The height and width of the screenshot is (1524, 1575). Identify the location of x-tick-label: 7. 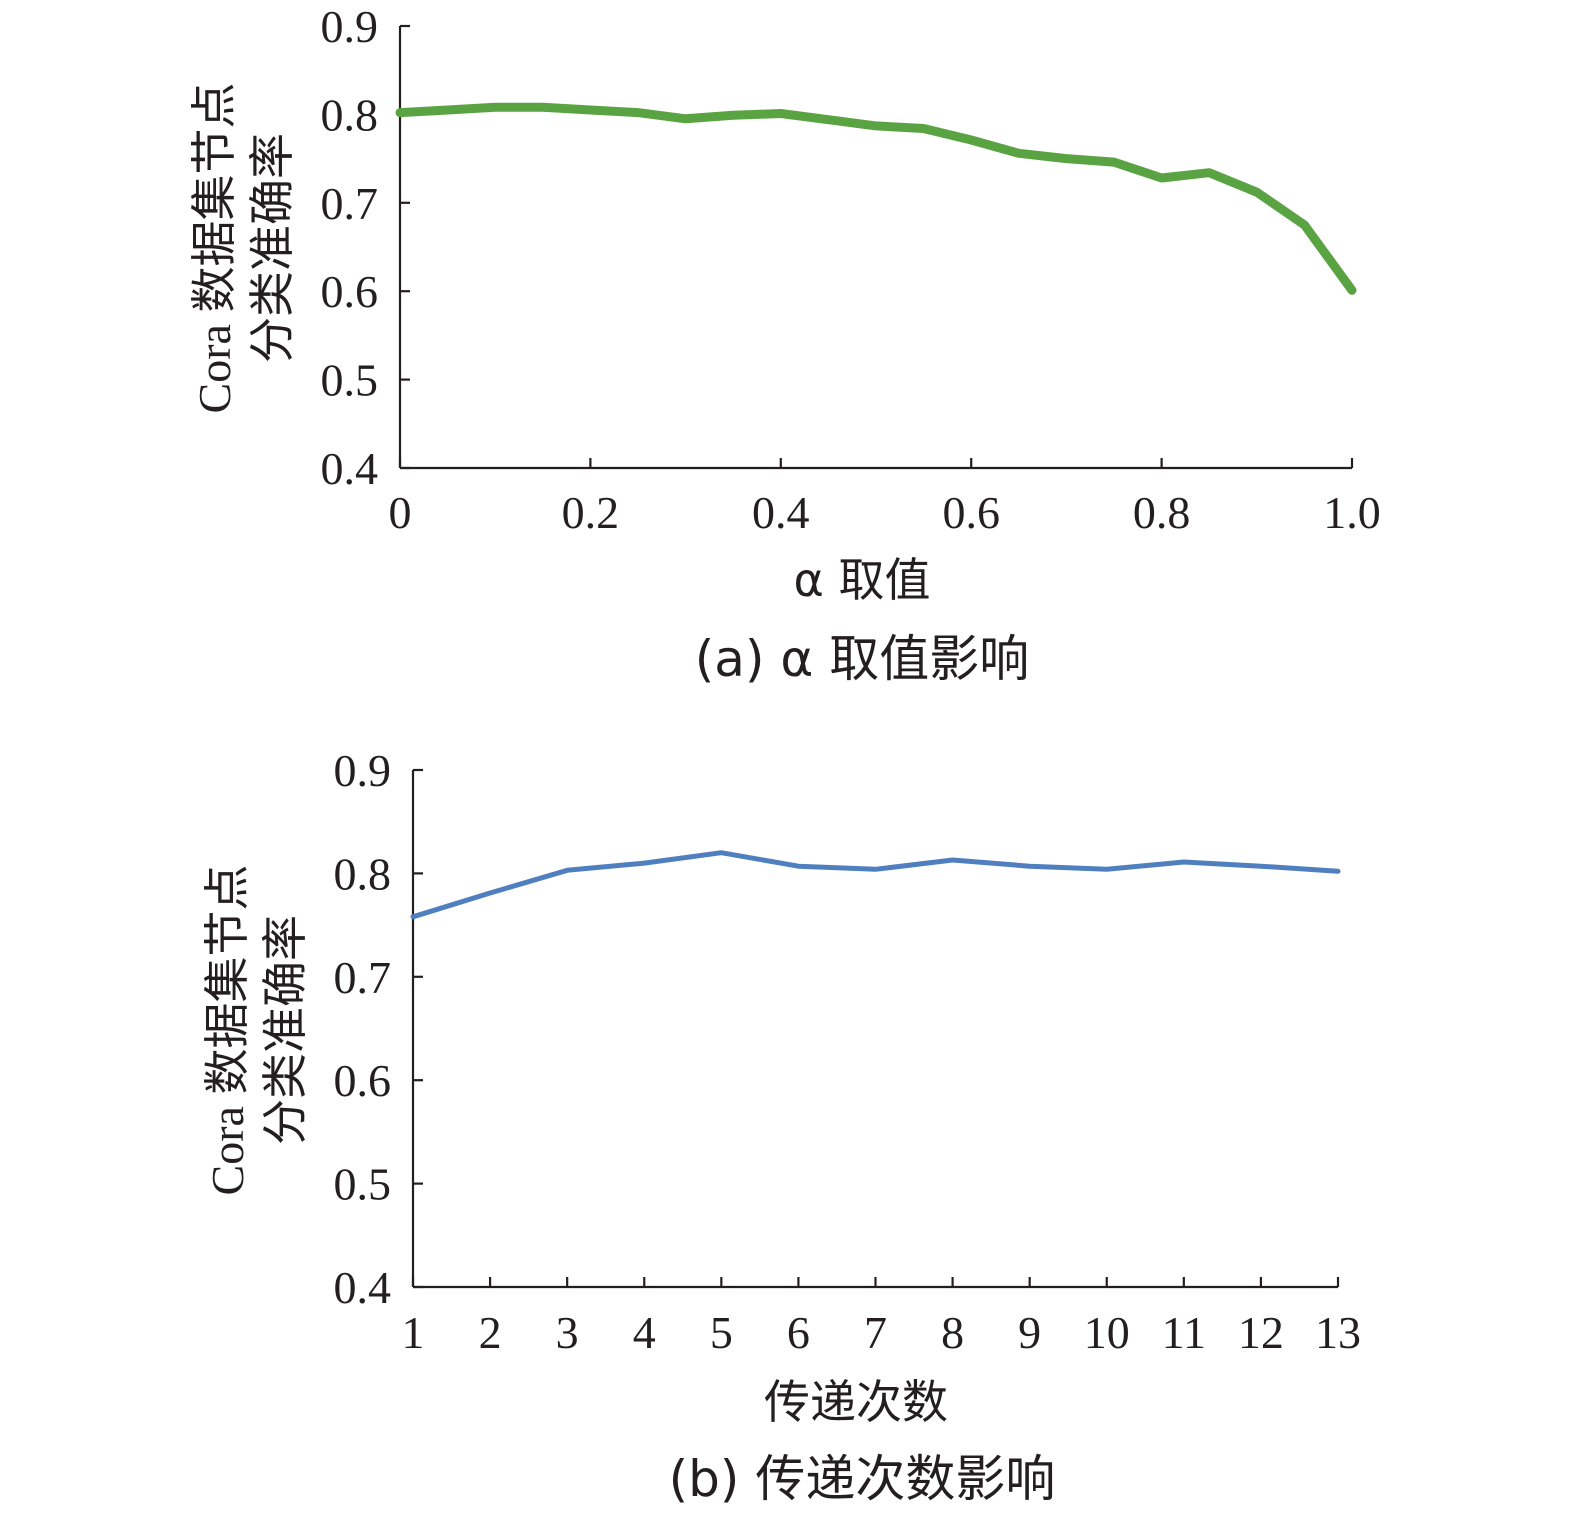
(875, 1332).